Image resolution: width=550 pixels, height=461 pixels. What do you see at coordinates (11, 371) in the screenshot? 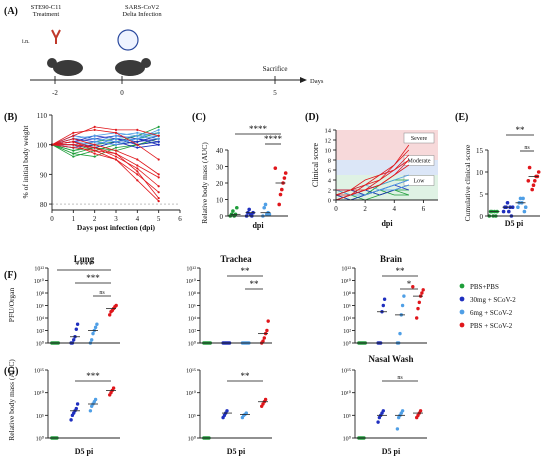
I see `panel-letter-g: (G)` at bounding box center [11, 371].